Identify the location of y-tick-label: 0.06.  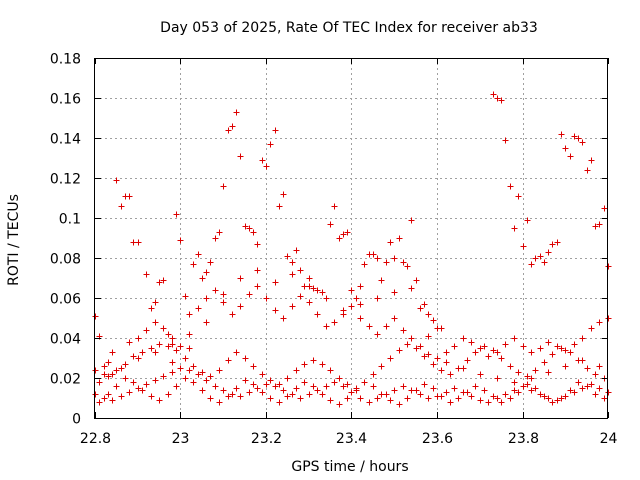
(65, 300).